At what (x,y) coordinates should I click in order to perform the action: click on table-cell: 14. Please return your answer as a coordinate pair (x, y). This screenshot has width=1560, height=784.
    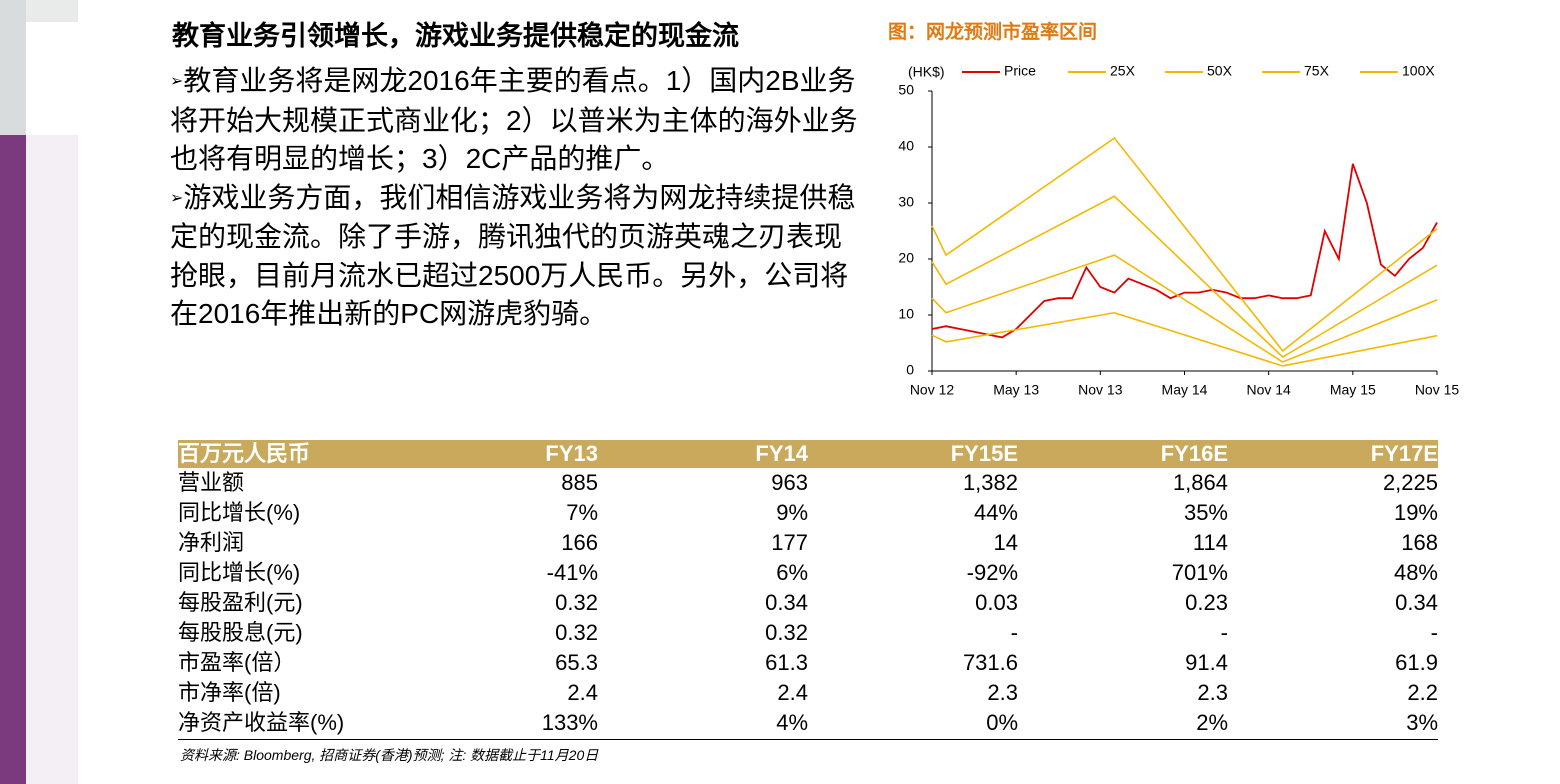
    Looking at the image, I should click on (1005, 542).